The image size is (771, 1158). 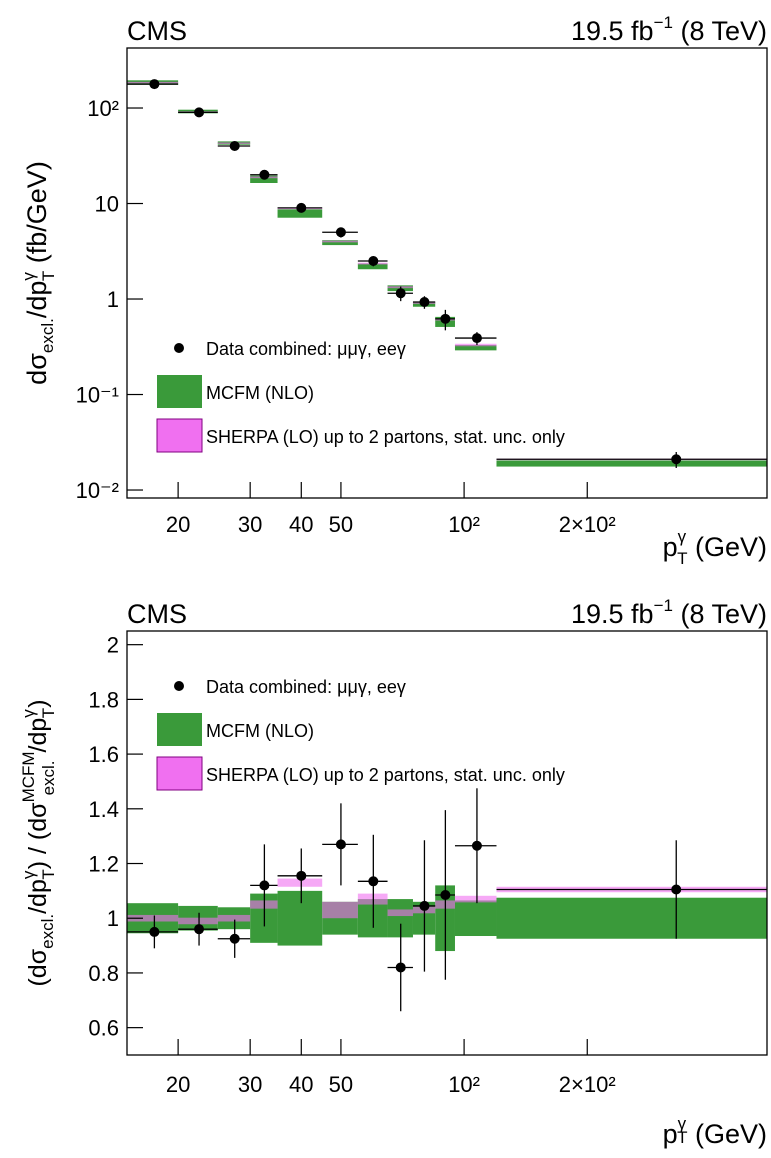 What do you see at coordinates (38, 703) in the screenshot?
I see `y-label-part: )` at bounding box center [38, 703].